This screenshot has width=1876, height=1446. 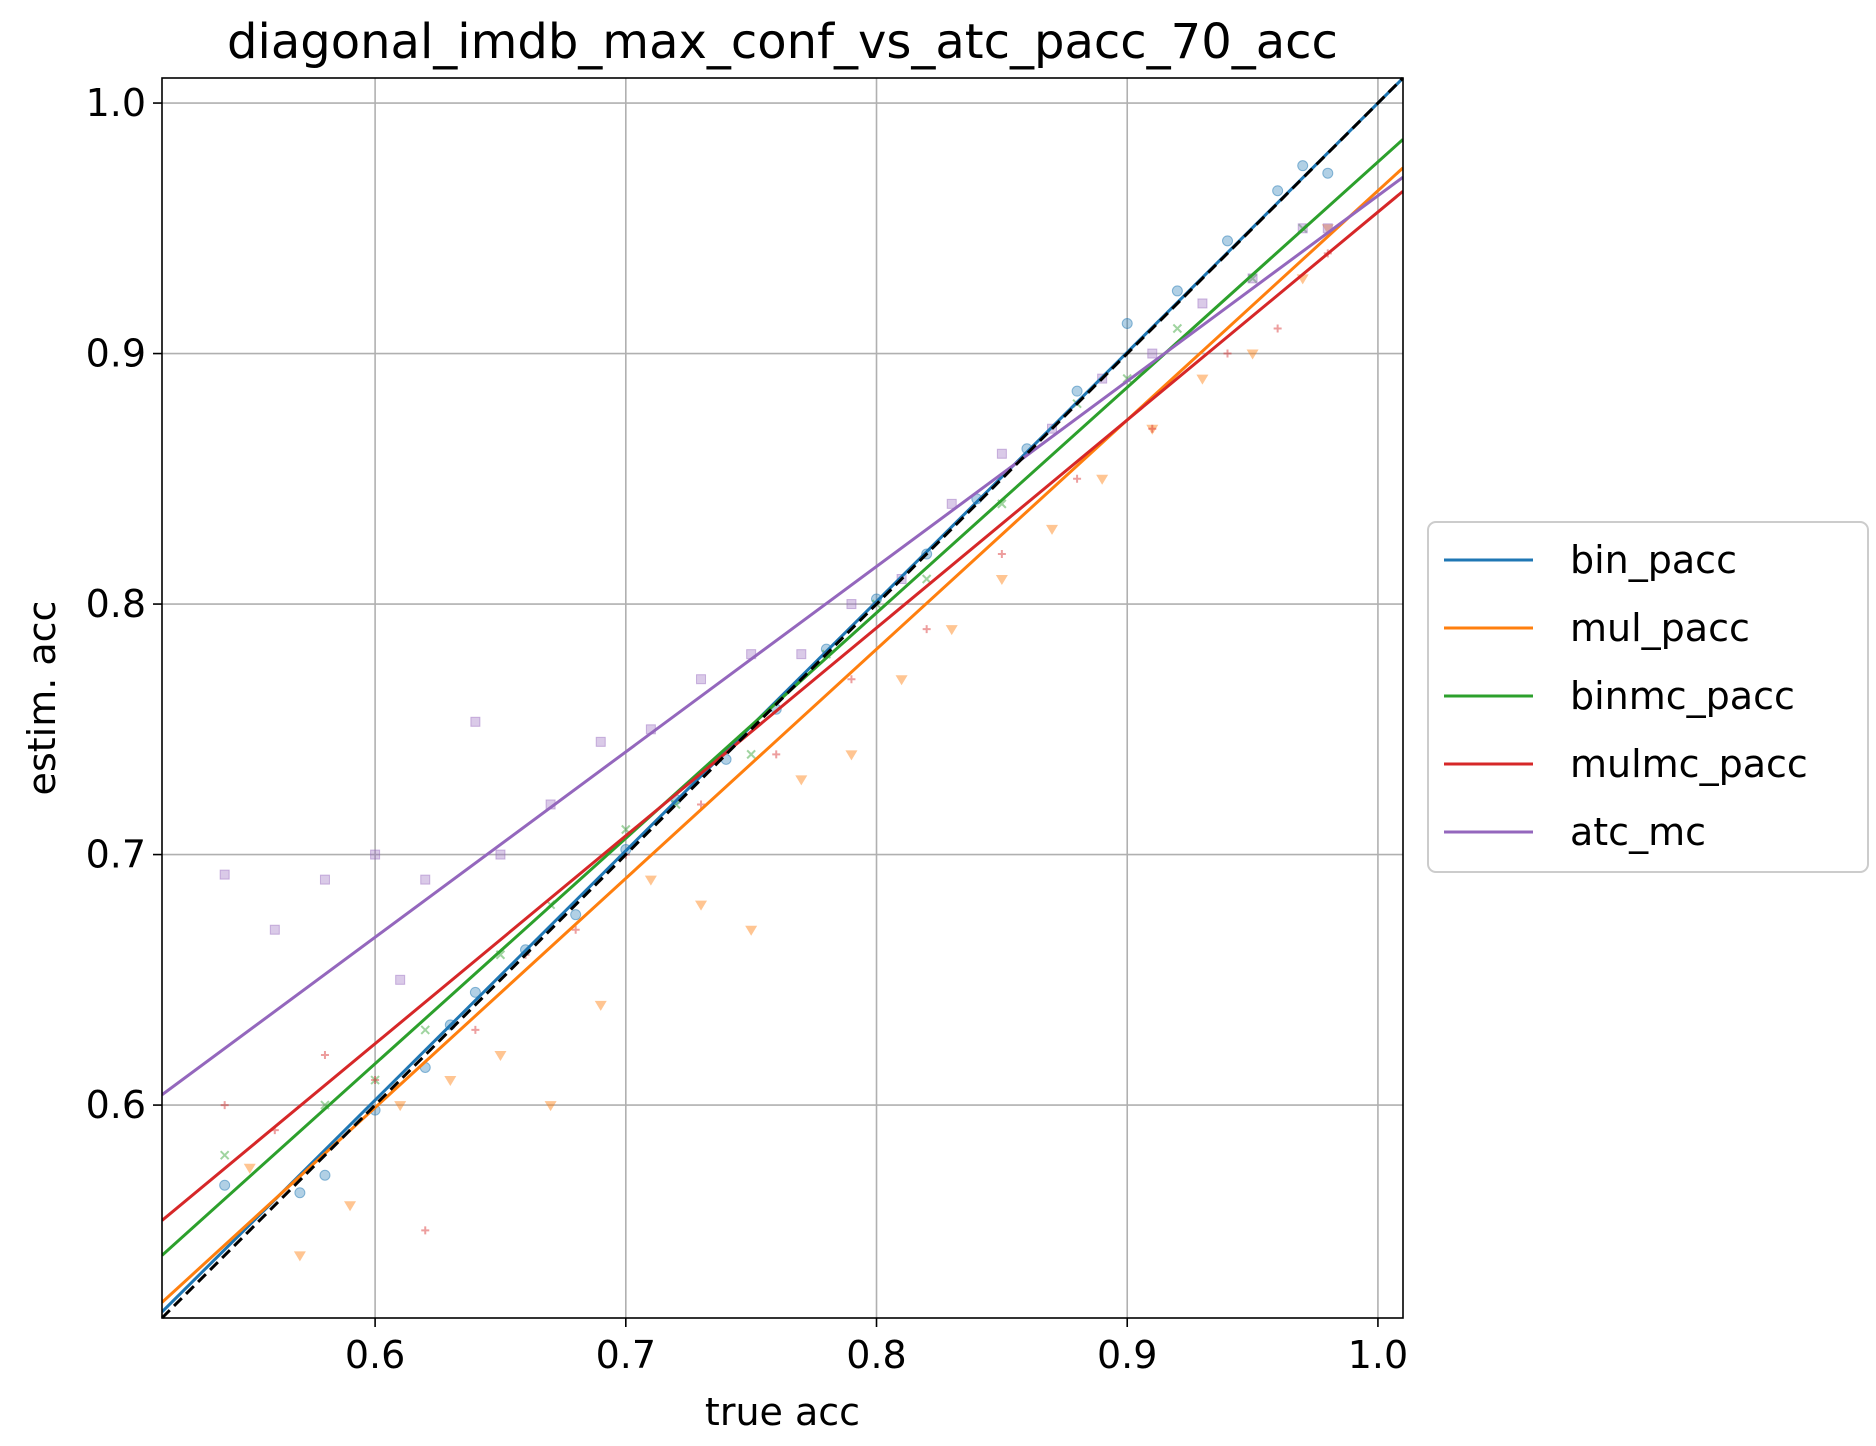 What do you see at coordinates (782, 1412) in the screenshot?
I see `x-axis-label: true acc` at bounding box center [782, 1412].